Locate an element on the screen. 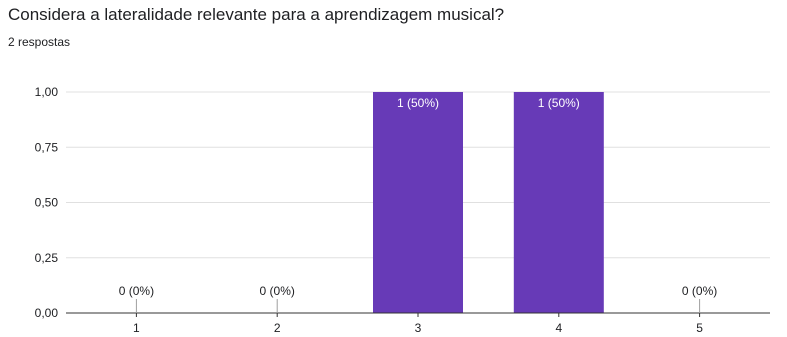 This screenshot has height=337, width=787. x-tick-label: 3 is located at coordinates (418, 328).